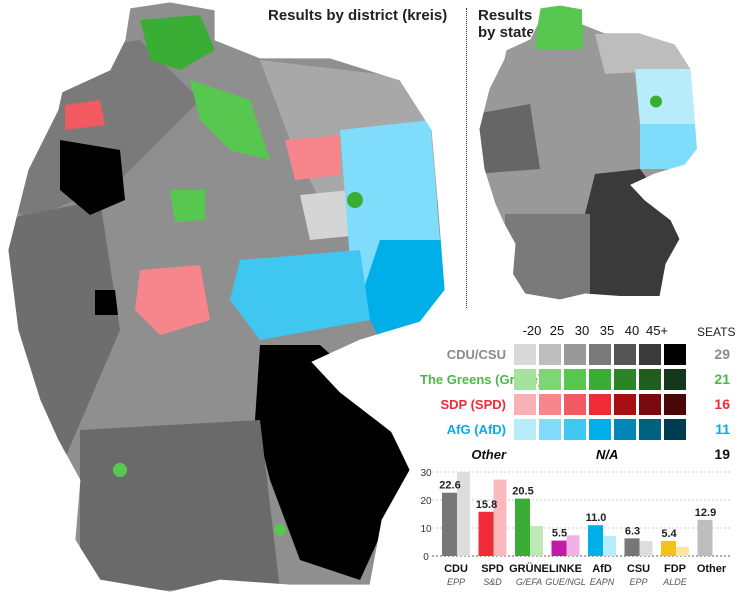 Image resolution: width=744 pixels, height=600 pixels. Describe the element at coordinates (657, 330) in the screenshot. I see `legend-bin: 45+` at that location.